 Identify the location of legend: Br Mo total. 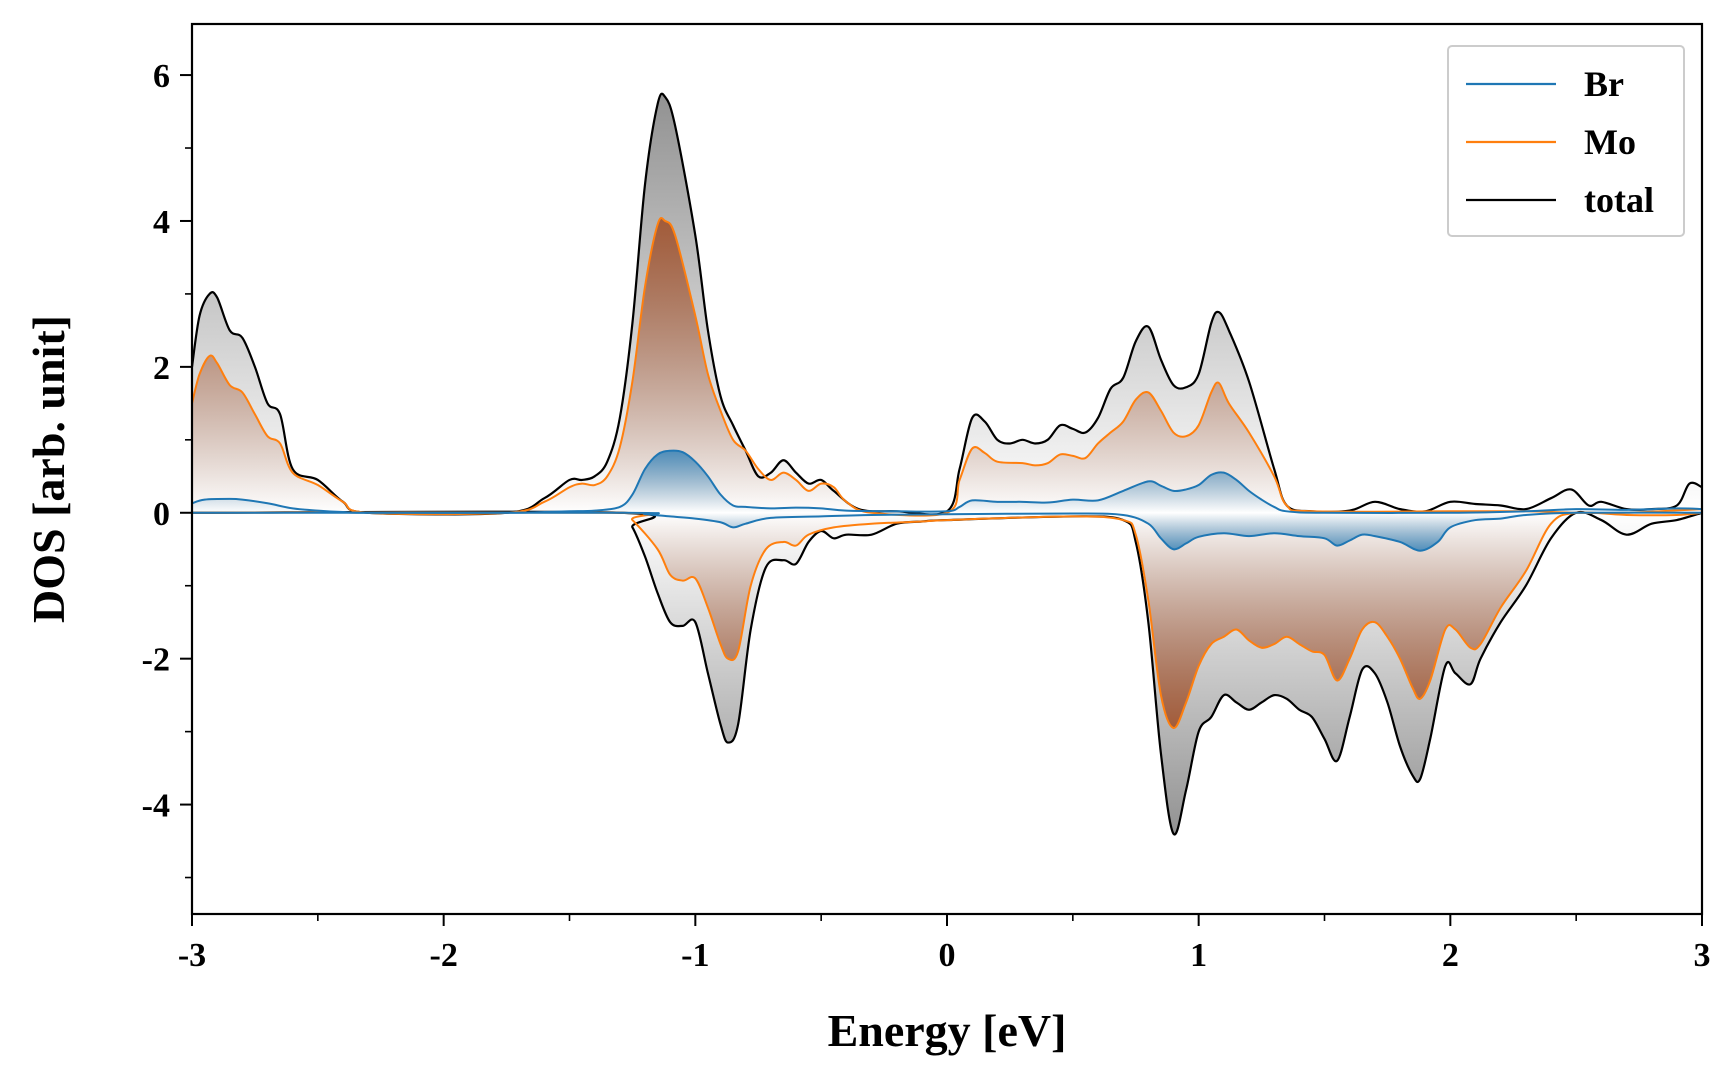
(1566, 141).